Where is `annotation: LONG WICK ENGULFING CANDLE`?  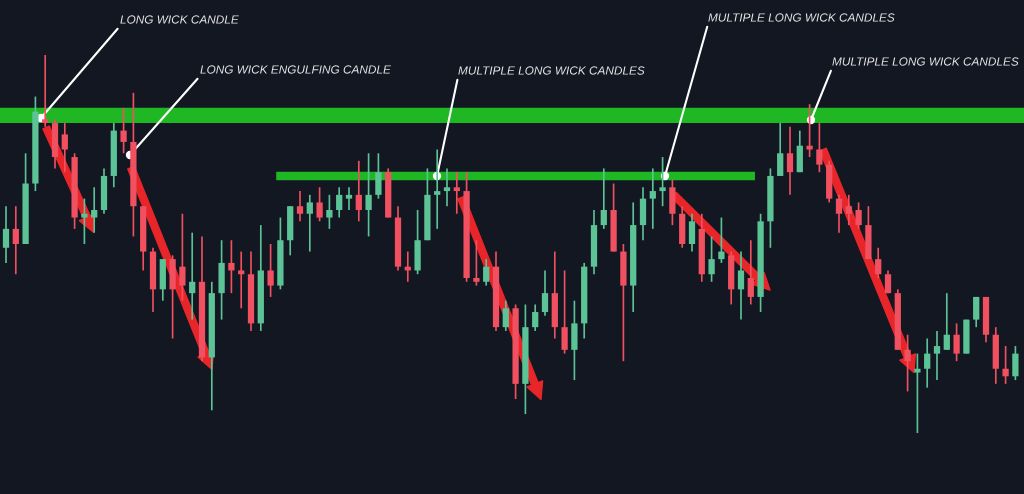 annotation: LONG WICK ENGULFING CANDLE is located at coordinates (295, 69).